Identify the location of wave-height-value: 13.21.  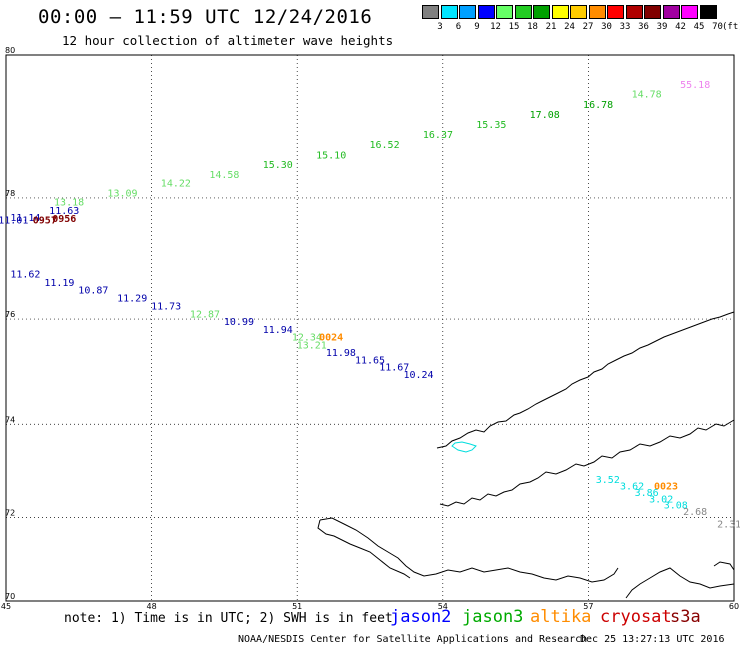
(312, 345).